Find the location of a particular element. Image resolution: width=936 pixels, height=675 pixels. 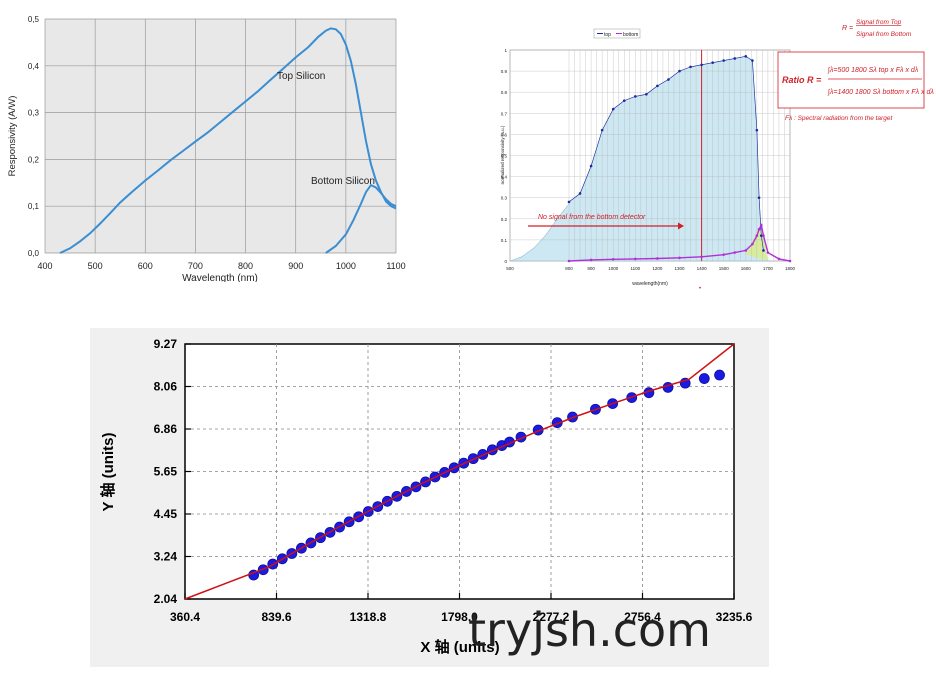

y-tick-label: 0 is located at coordinates (505, 261).